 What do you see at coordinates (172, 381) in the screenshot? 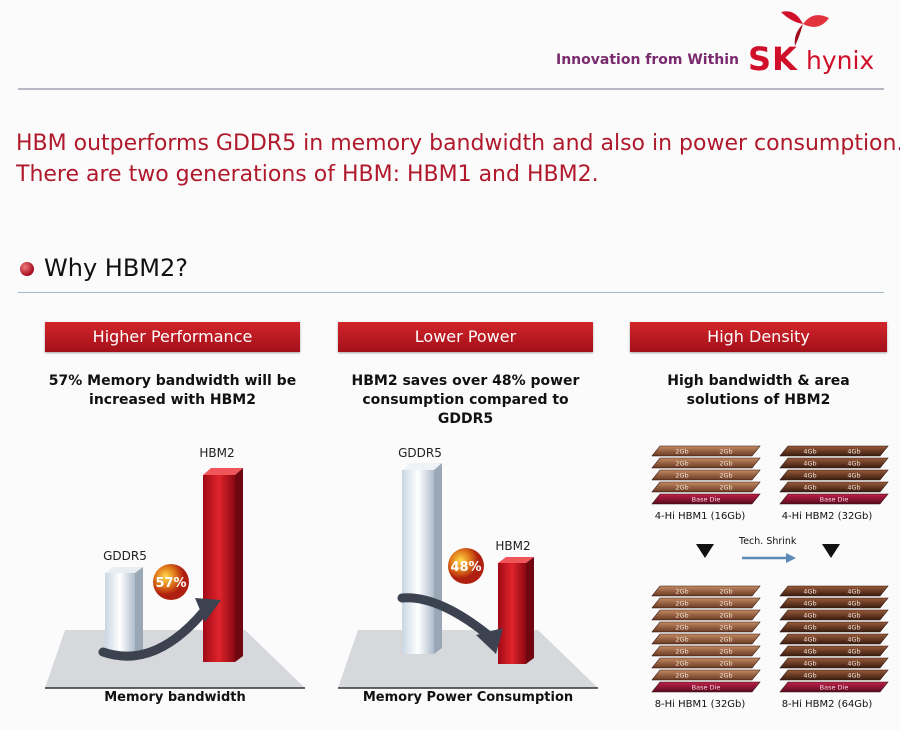
I see `panel-desc-performance-line1: 57% Memory bandwidth will be` at bounding box center [172, 381].